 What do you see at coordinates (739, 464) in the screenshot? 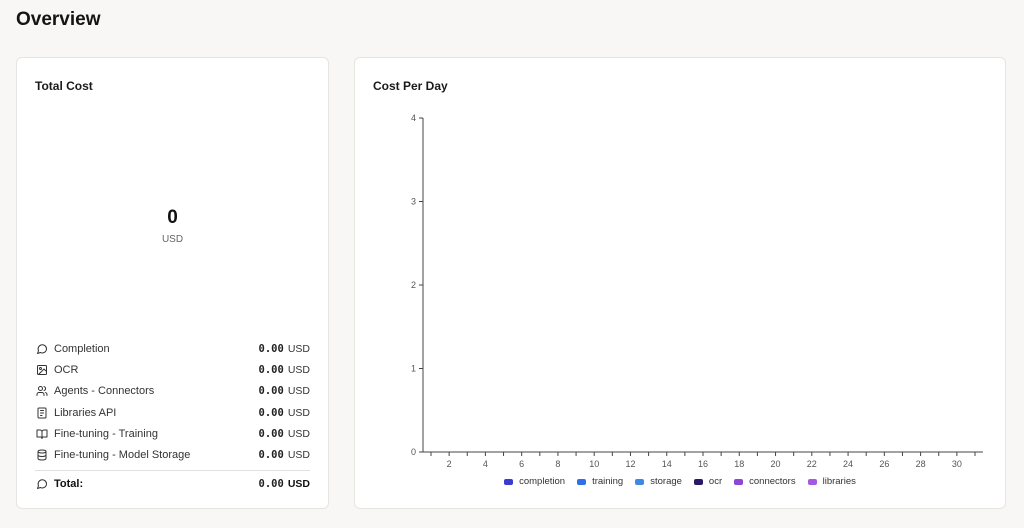
I see `x-tick-label: 18` at bounding box center [739, 464].